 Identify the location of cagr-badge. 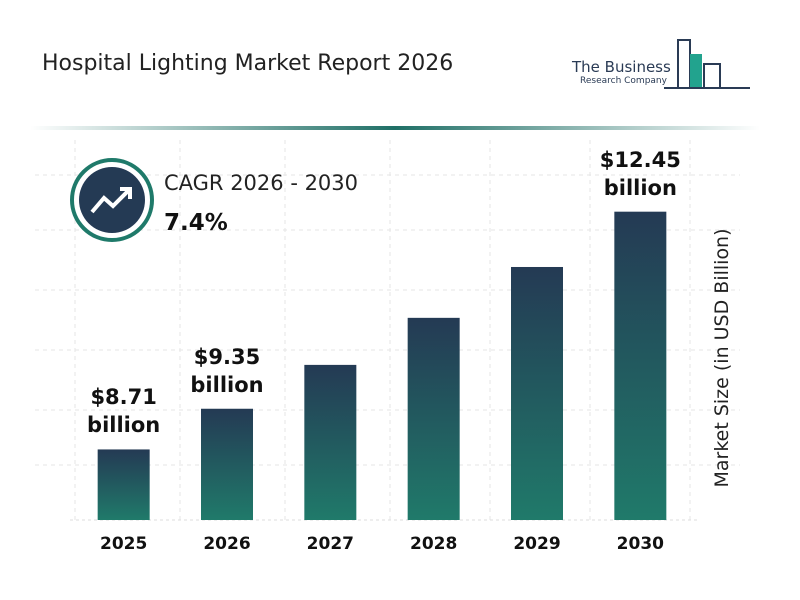
(112, 200).